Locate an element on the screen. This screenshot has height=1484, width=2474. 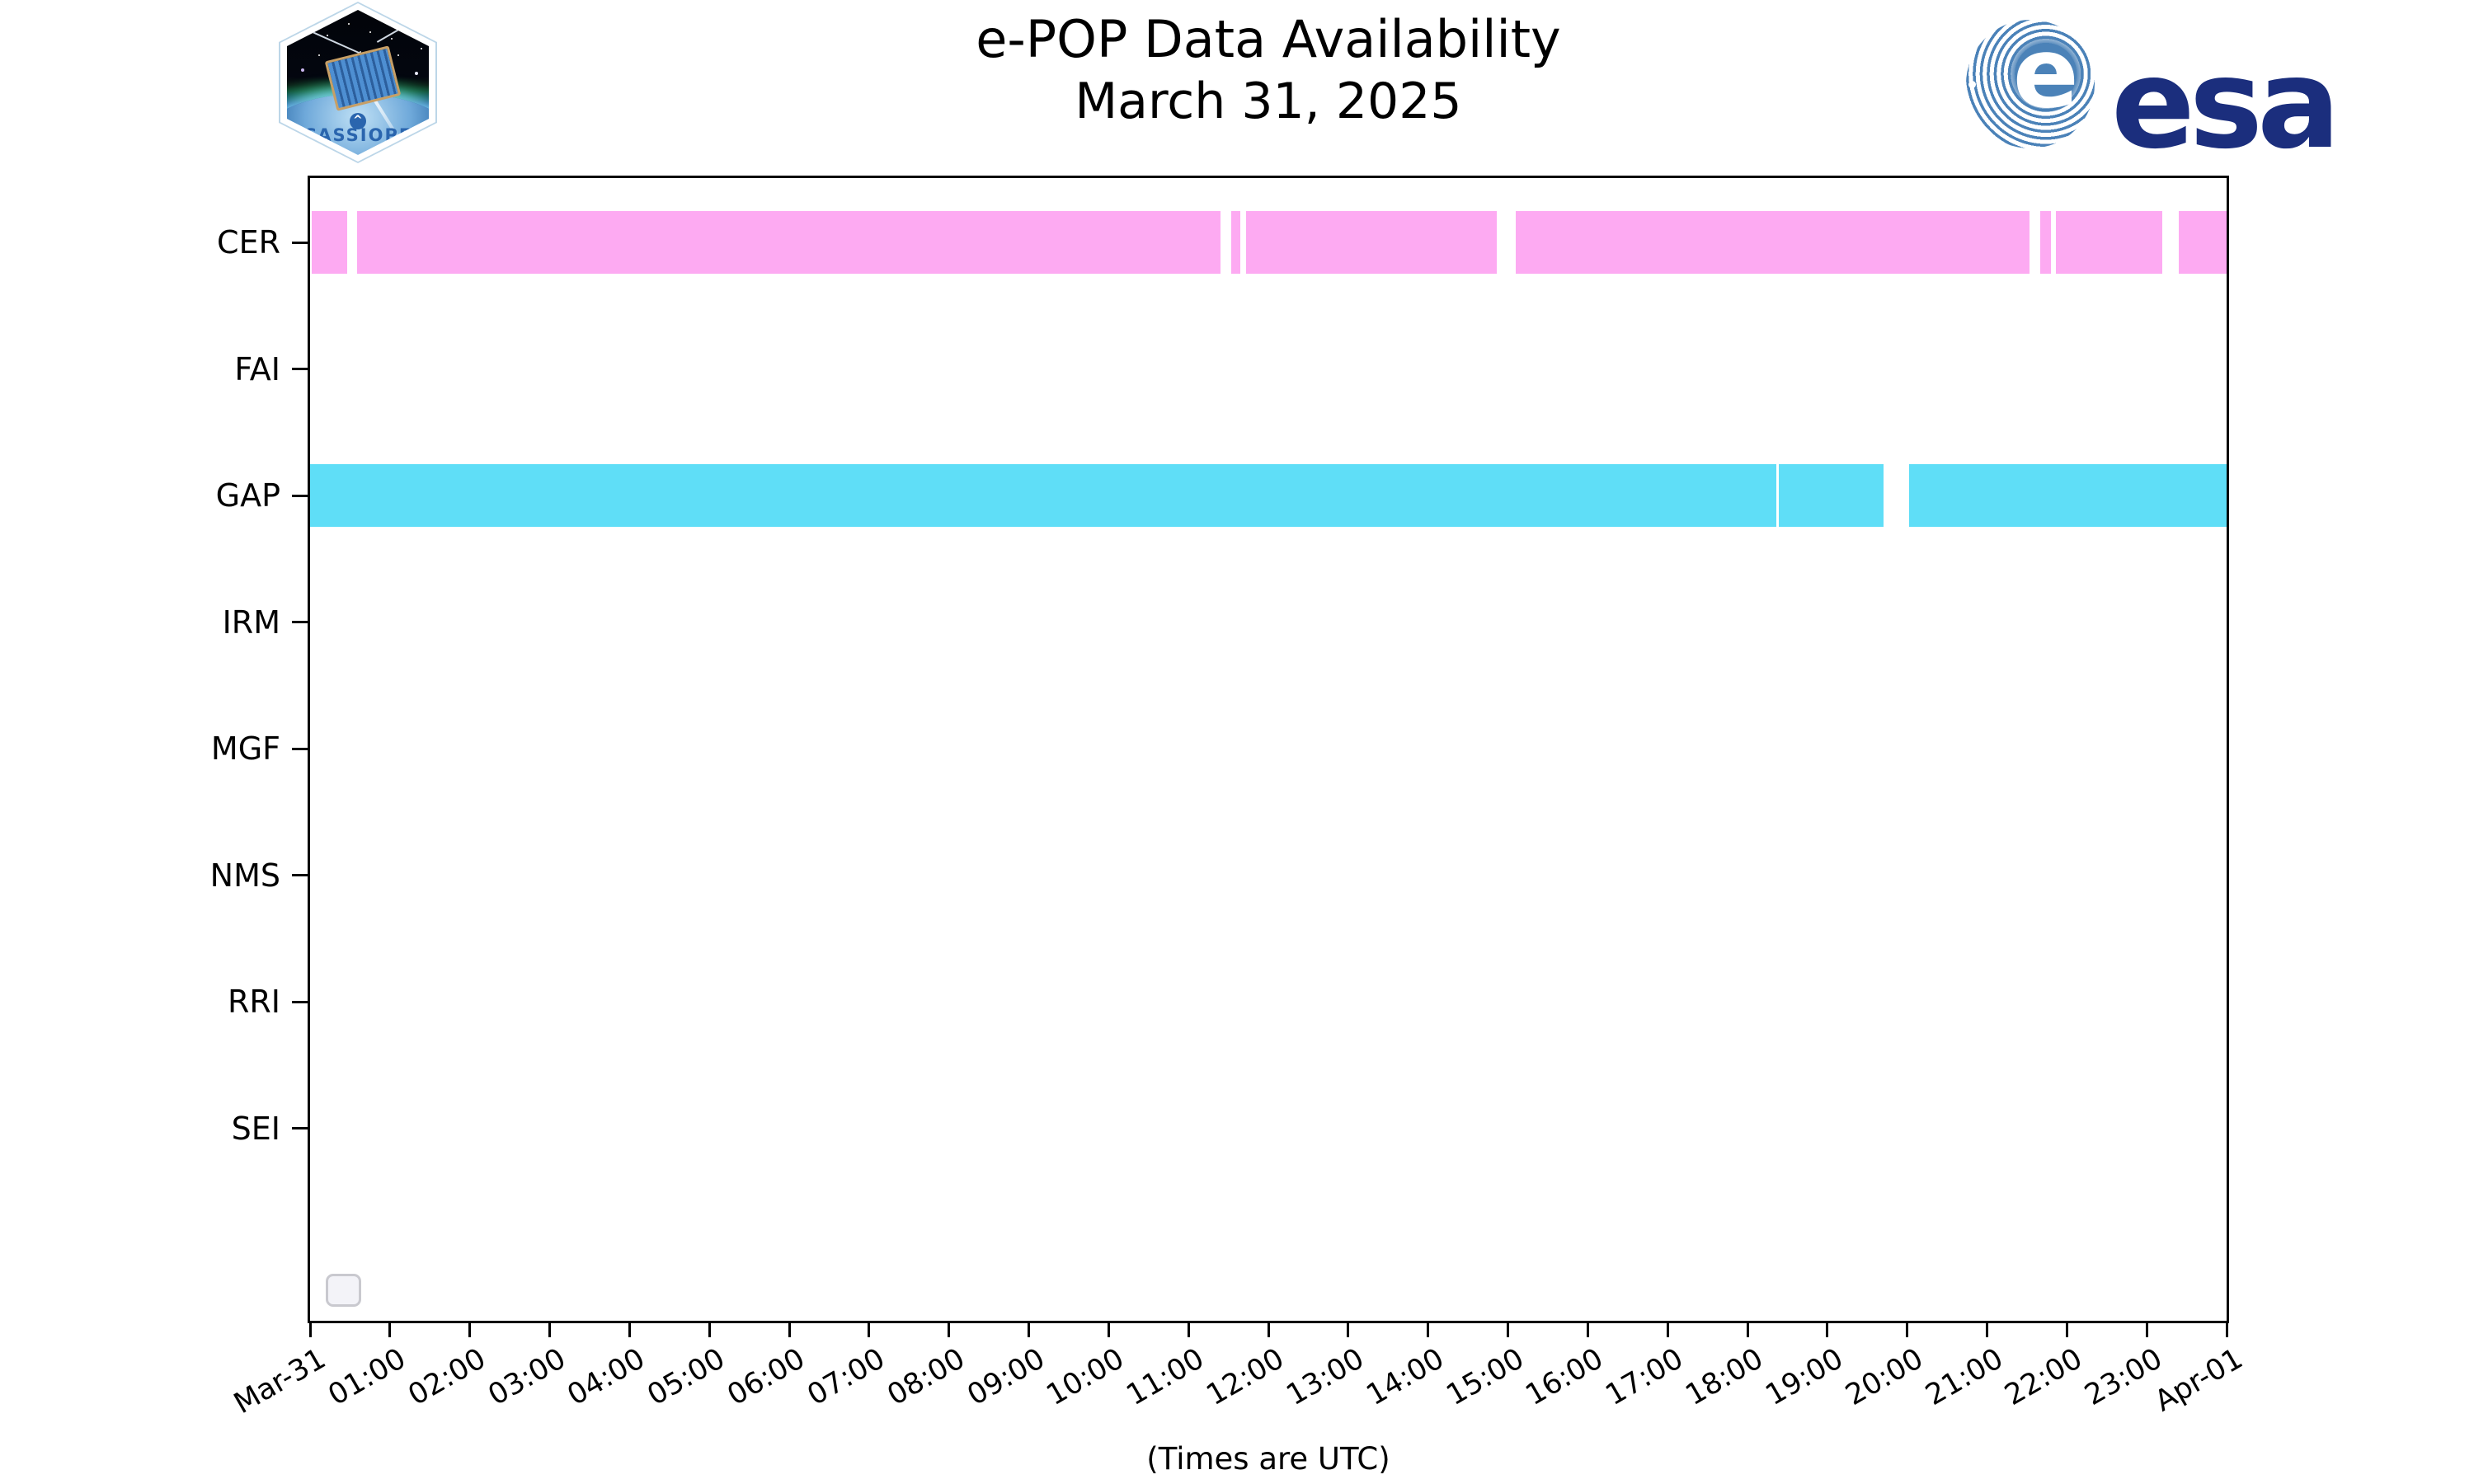
y-label-gap: GAP is located at coordinates (247, 495).